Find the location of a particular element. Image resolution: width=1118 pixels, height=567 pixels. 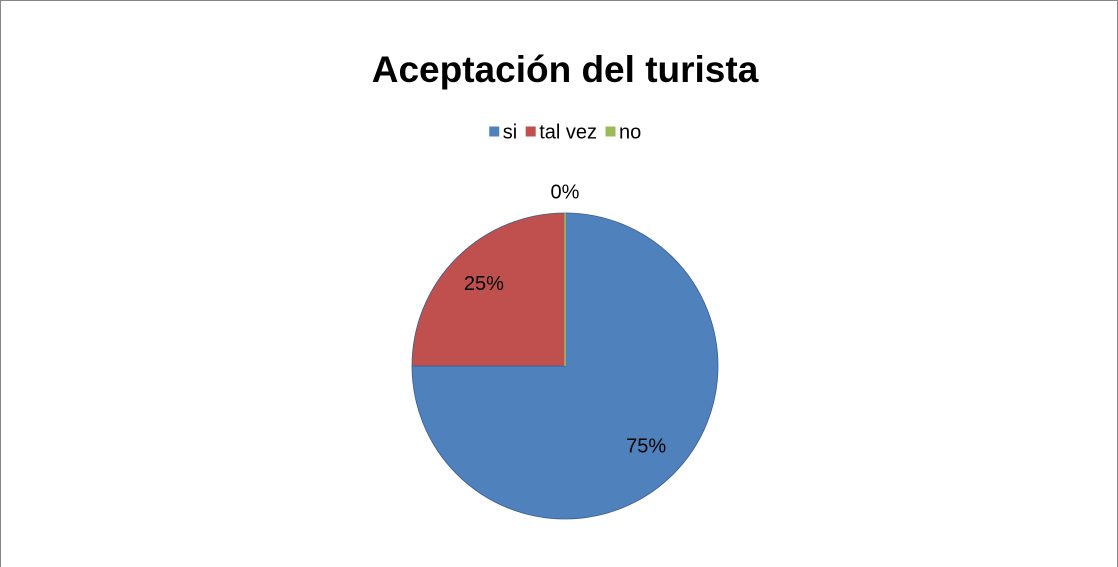

legend-label: si is located at coordinates (510, 132).